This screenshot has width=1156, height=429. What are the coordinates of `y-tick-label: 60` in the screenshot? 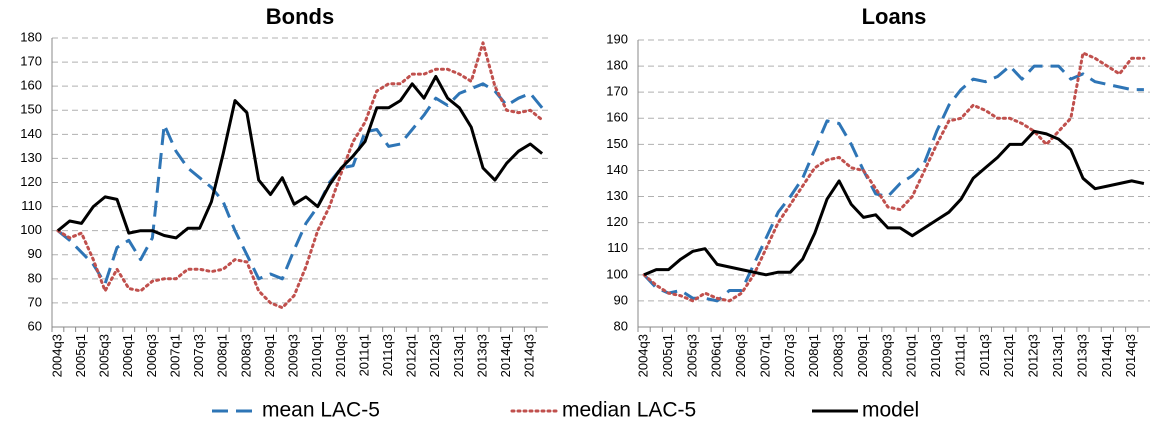 It's located at (35, 325).